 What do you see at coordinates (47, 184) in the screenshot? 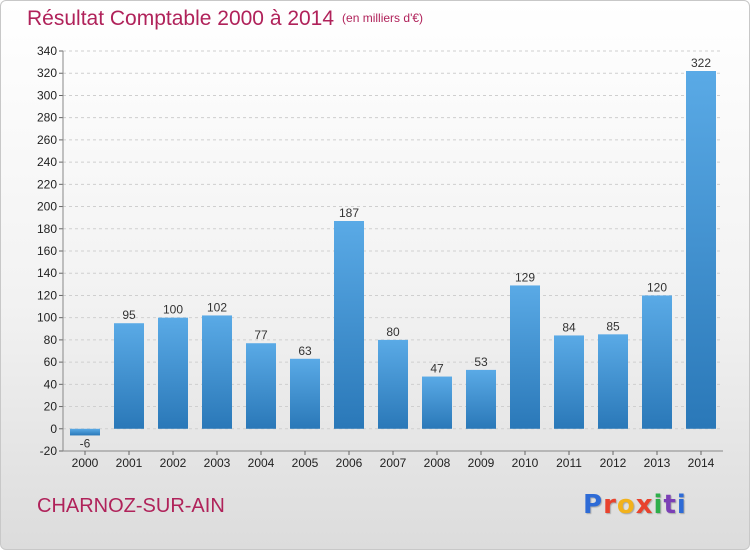
I see `y-tick-label: 220` at bounding box center [47, 184].